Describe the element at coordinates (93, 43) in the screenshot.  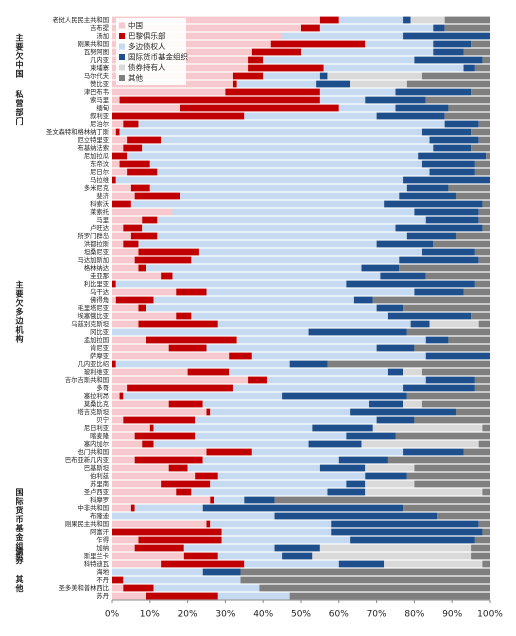
I see `y-tick-label: 刚果共和国` at that location.